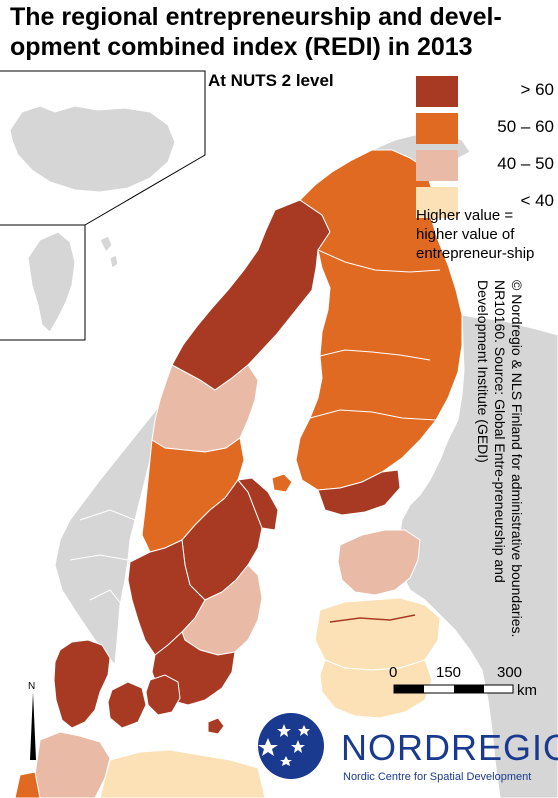 The image size is (558, 798). I want to click on finland-region-boundaries, so click(375, 335).